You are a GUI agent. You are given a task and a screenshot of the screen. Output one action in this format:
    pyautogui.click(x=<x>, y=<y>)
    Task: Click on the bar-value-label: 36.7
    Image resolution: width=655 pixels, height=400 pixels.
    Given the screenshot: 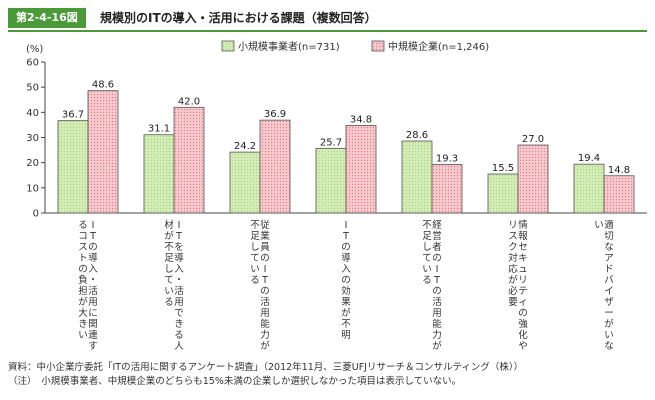 What is the action you would take?
    pyautogui.click(x=73, y=115)
    